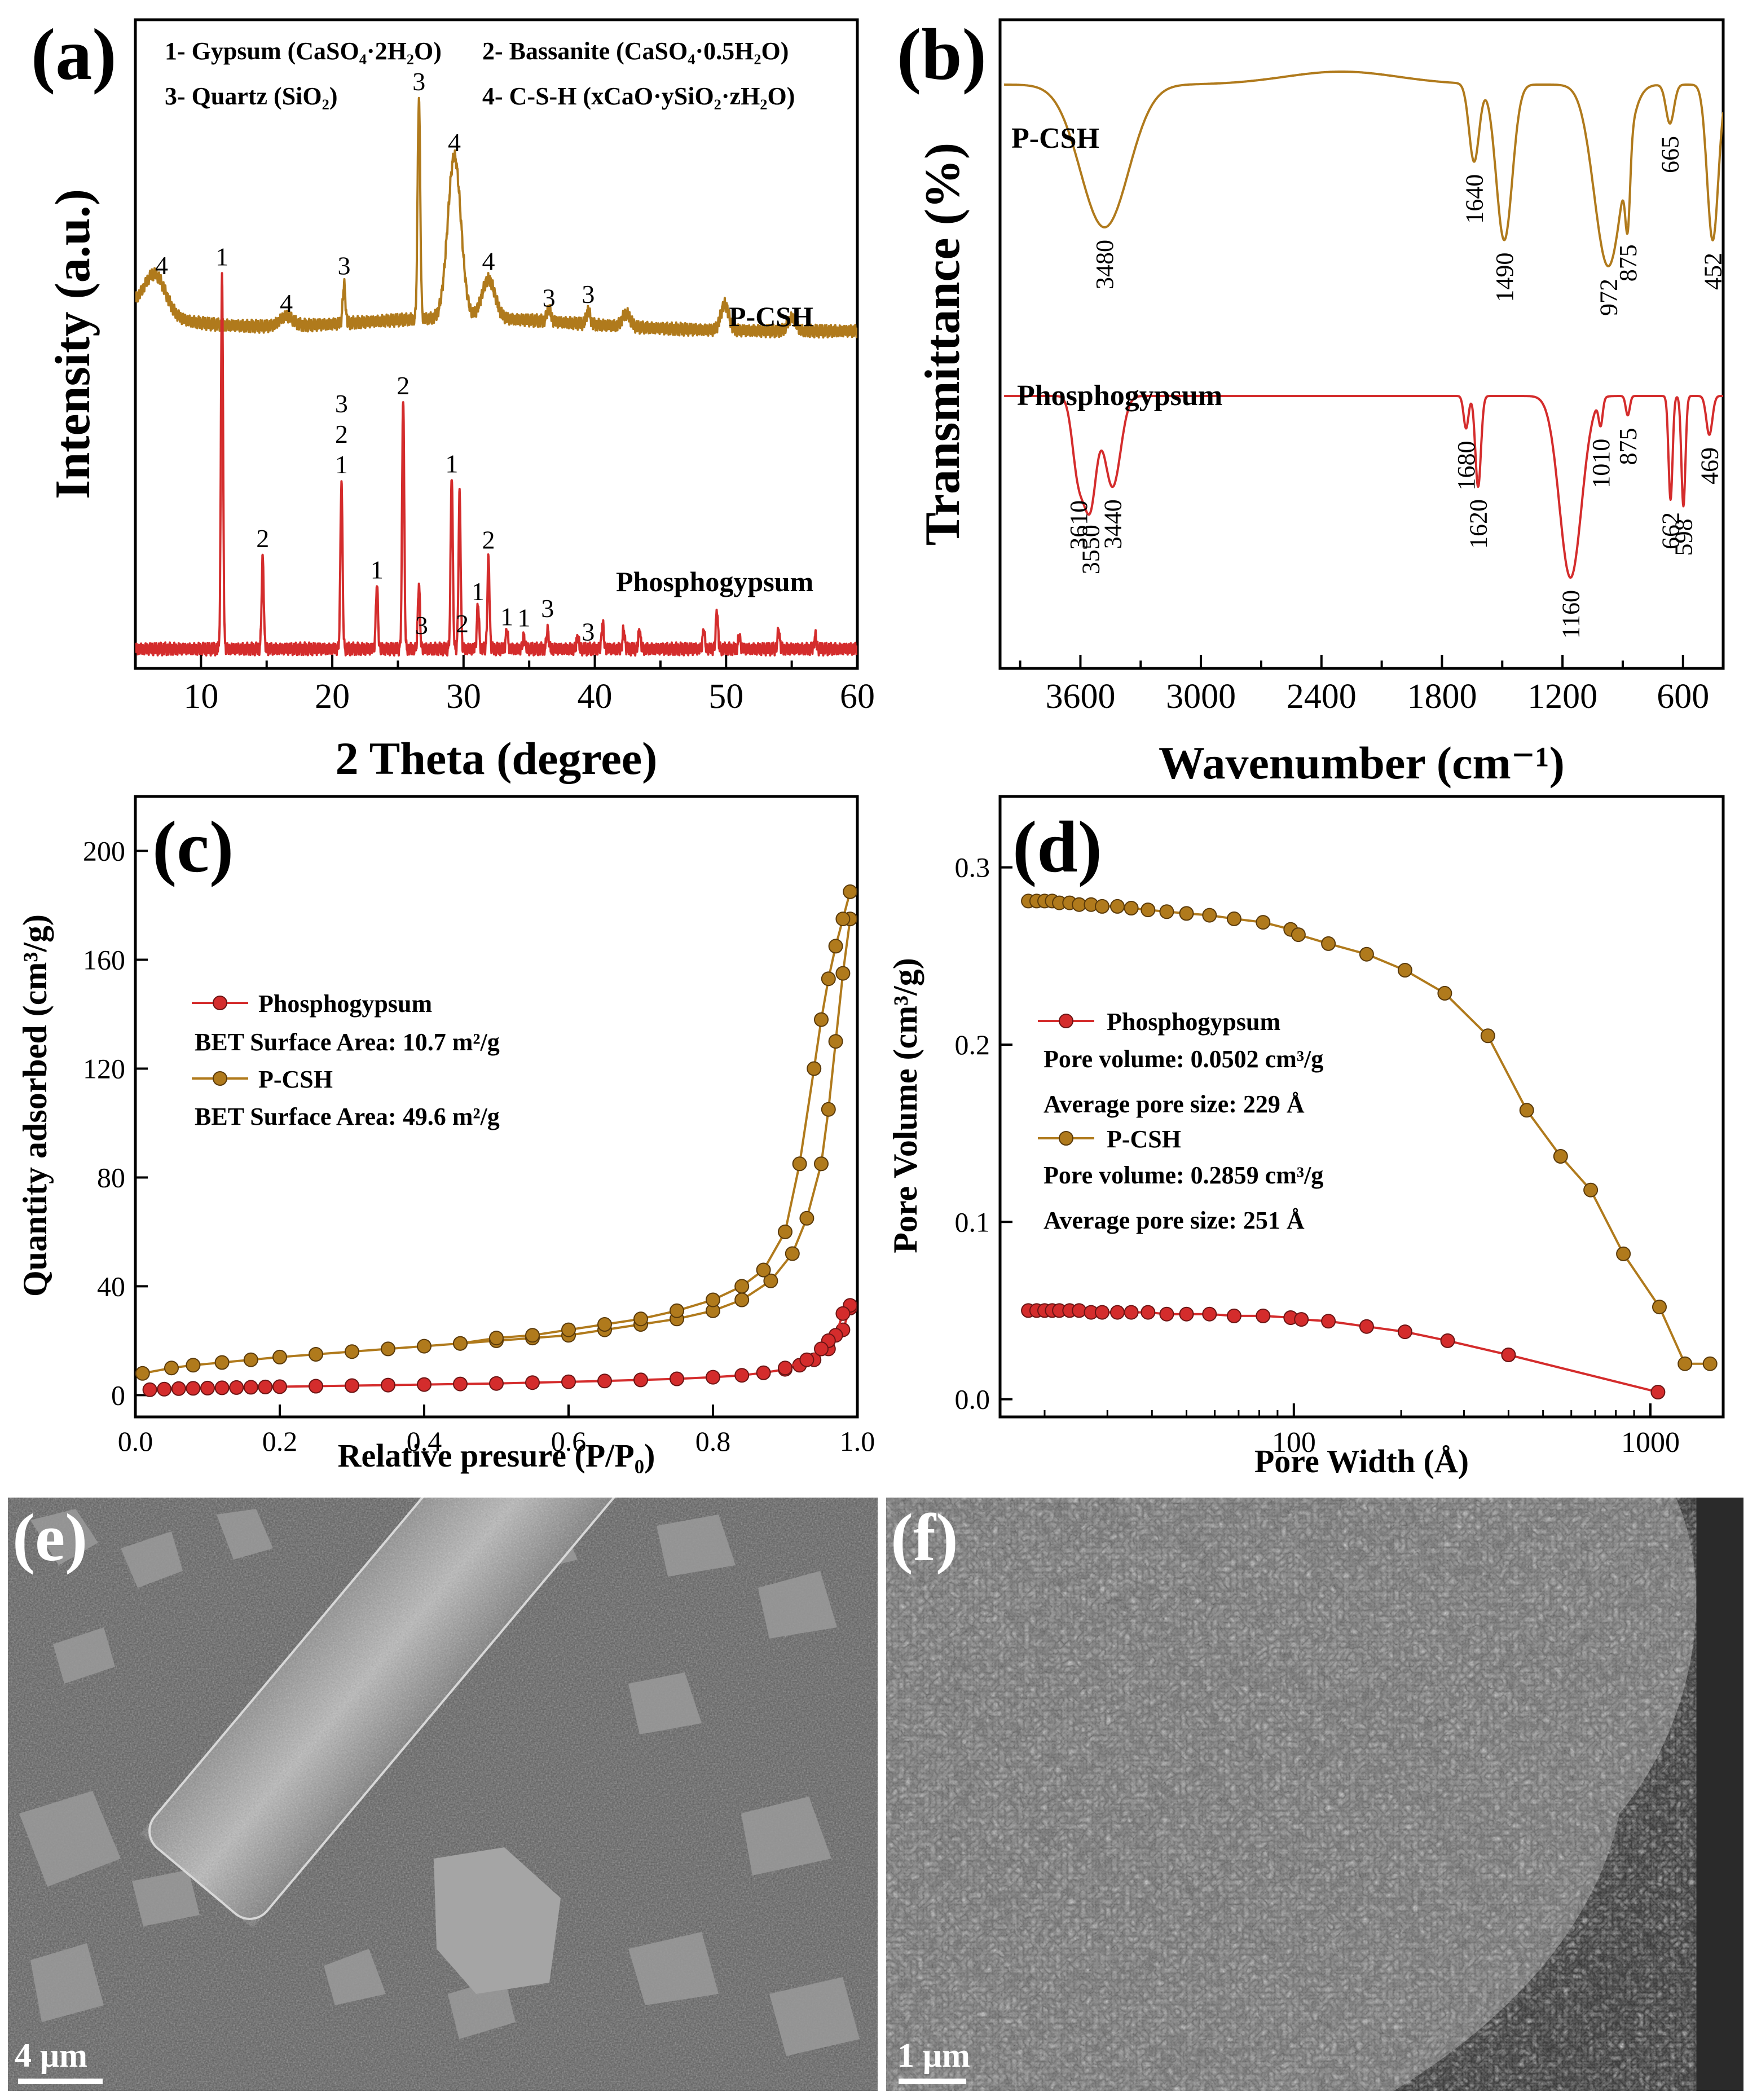 The width and height of the screenshot is (1748, 2100). What do you see at coordinates (1562, 697) in the screenshot?
I see `x-tick-label: 1200` at bounding box center [1562, 697].